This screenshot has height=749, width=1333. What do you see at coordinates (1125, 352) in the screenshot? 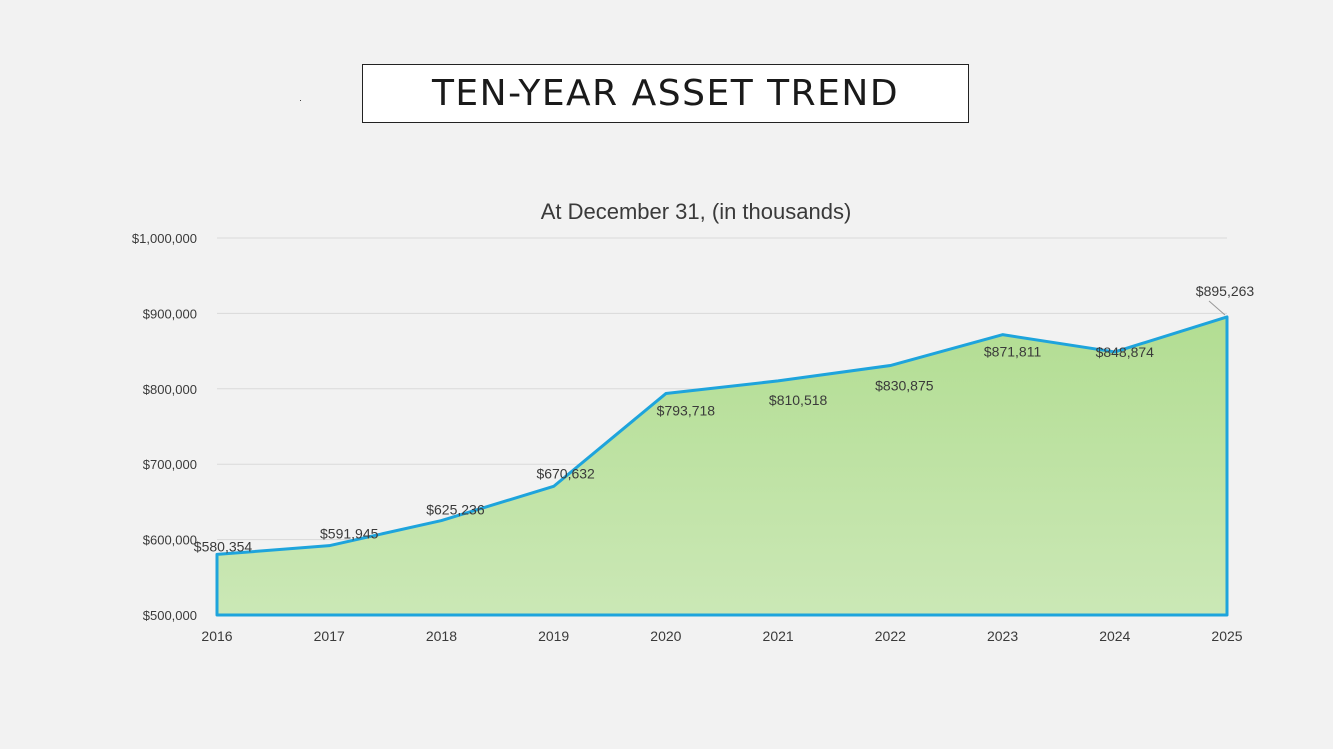
I see `data-label: $848,874` at bounding box center [1125, 352].